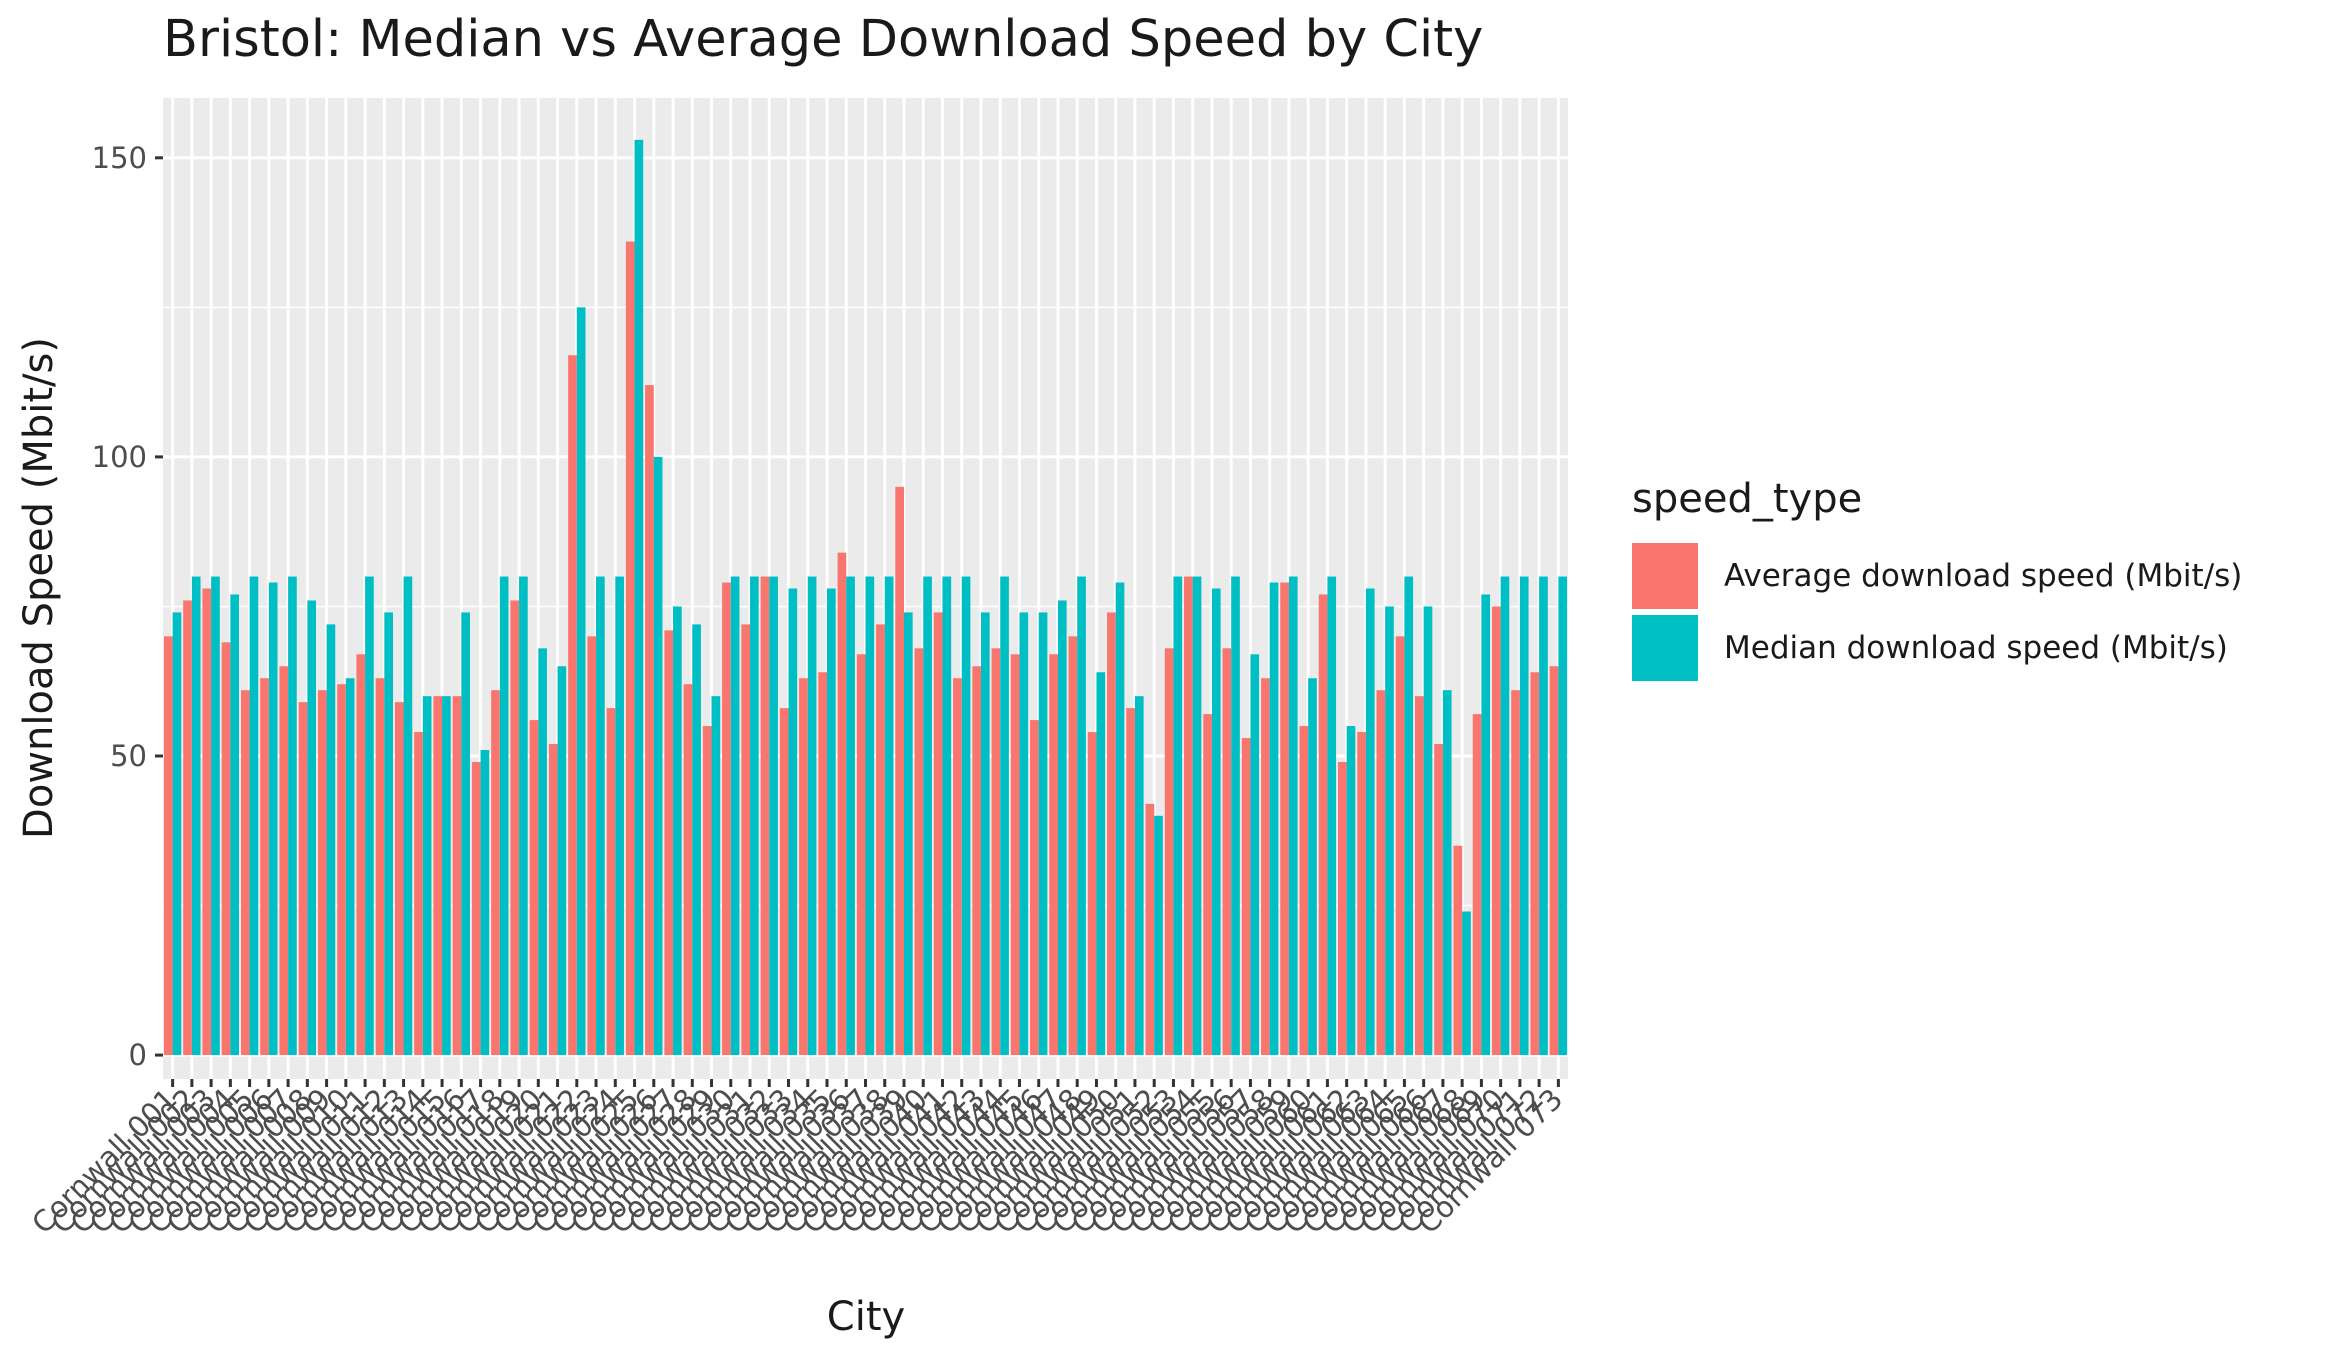  What do you see at coordinates (1976, 648) in the screenshot?
I see `legend-label-median: Median download speed (Mbit/s)` at bounding box center [1976, 648].